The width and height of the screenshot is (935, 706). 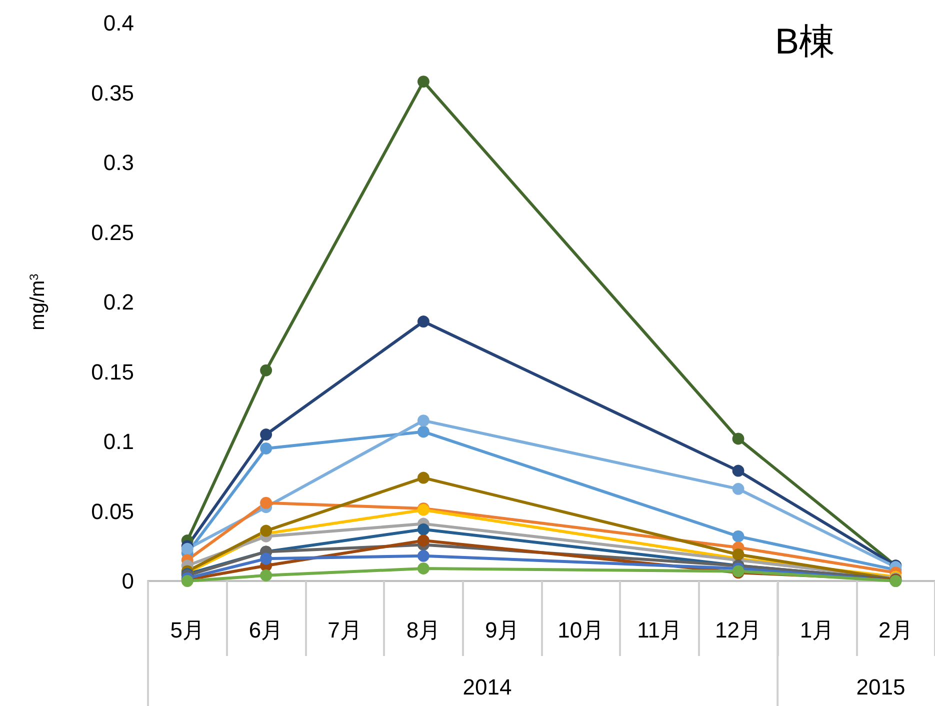 I want to click on y-tick-label: 0.2, so click(x=118, y=302).